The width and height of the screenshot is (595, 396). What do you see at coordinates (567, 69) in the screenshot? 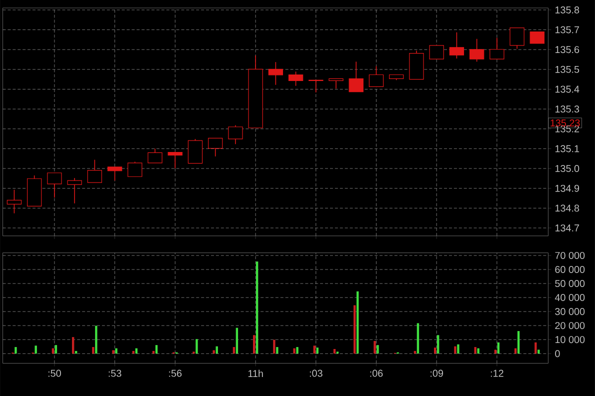
I see `y-tick-label: 135.5` at bounding box center [567, 69].